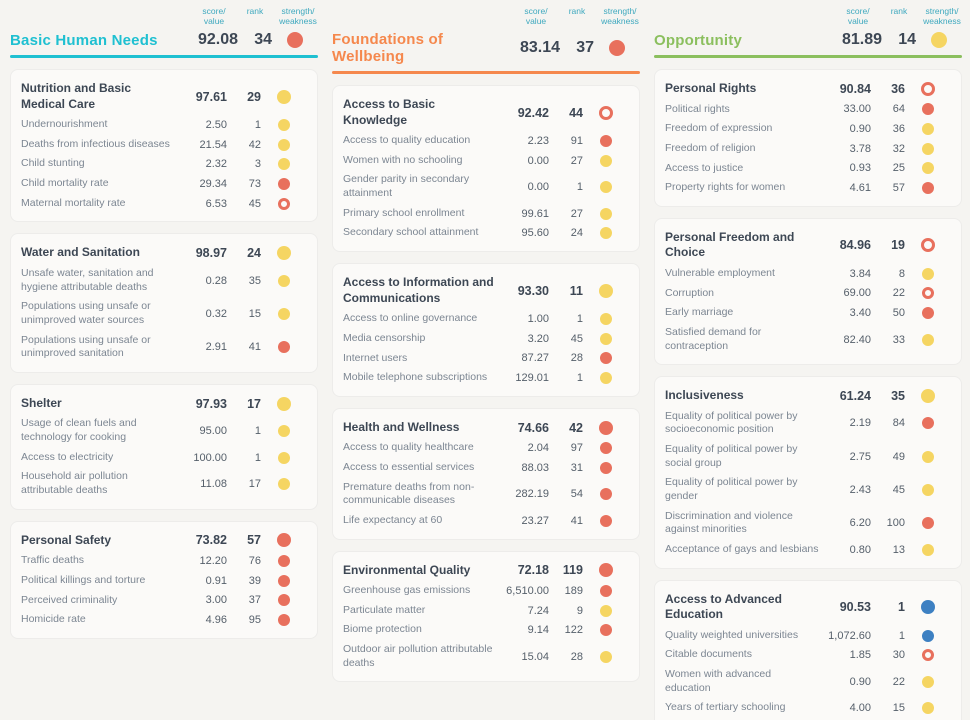 The image size is (970, 720). What do you see at coordinates (486, 319) in the screenshot?
I see `indicator-row: Access to online governance 1.00 1` at bounding box center [486, 319].